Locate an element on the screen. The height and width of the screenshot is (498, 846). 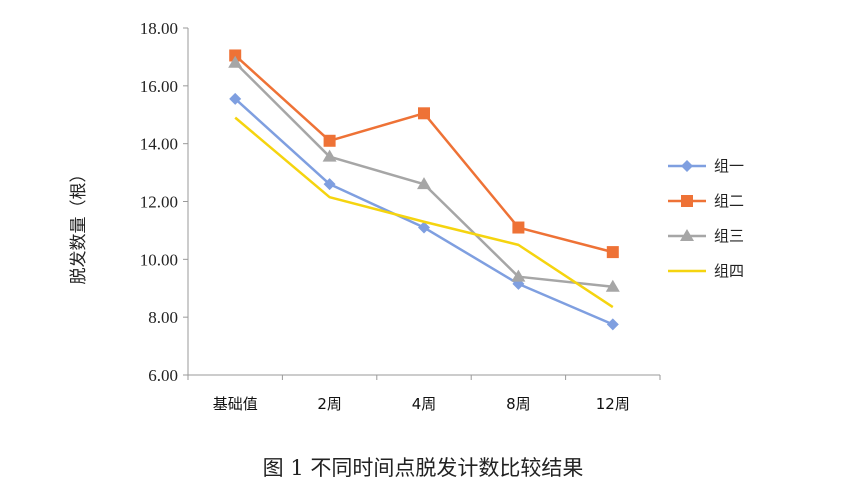
y-tick-labels: 6.00 8.00 10.00 12.00 14.00 16.00 18.00 is located at coordinates (164, 202).